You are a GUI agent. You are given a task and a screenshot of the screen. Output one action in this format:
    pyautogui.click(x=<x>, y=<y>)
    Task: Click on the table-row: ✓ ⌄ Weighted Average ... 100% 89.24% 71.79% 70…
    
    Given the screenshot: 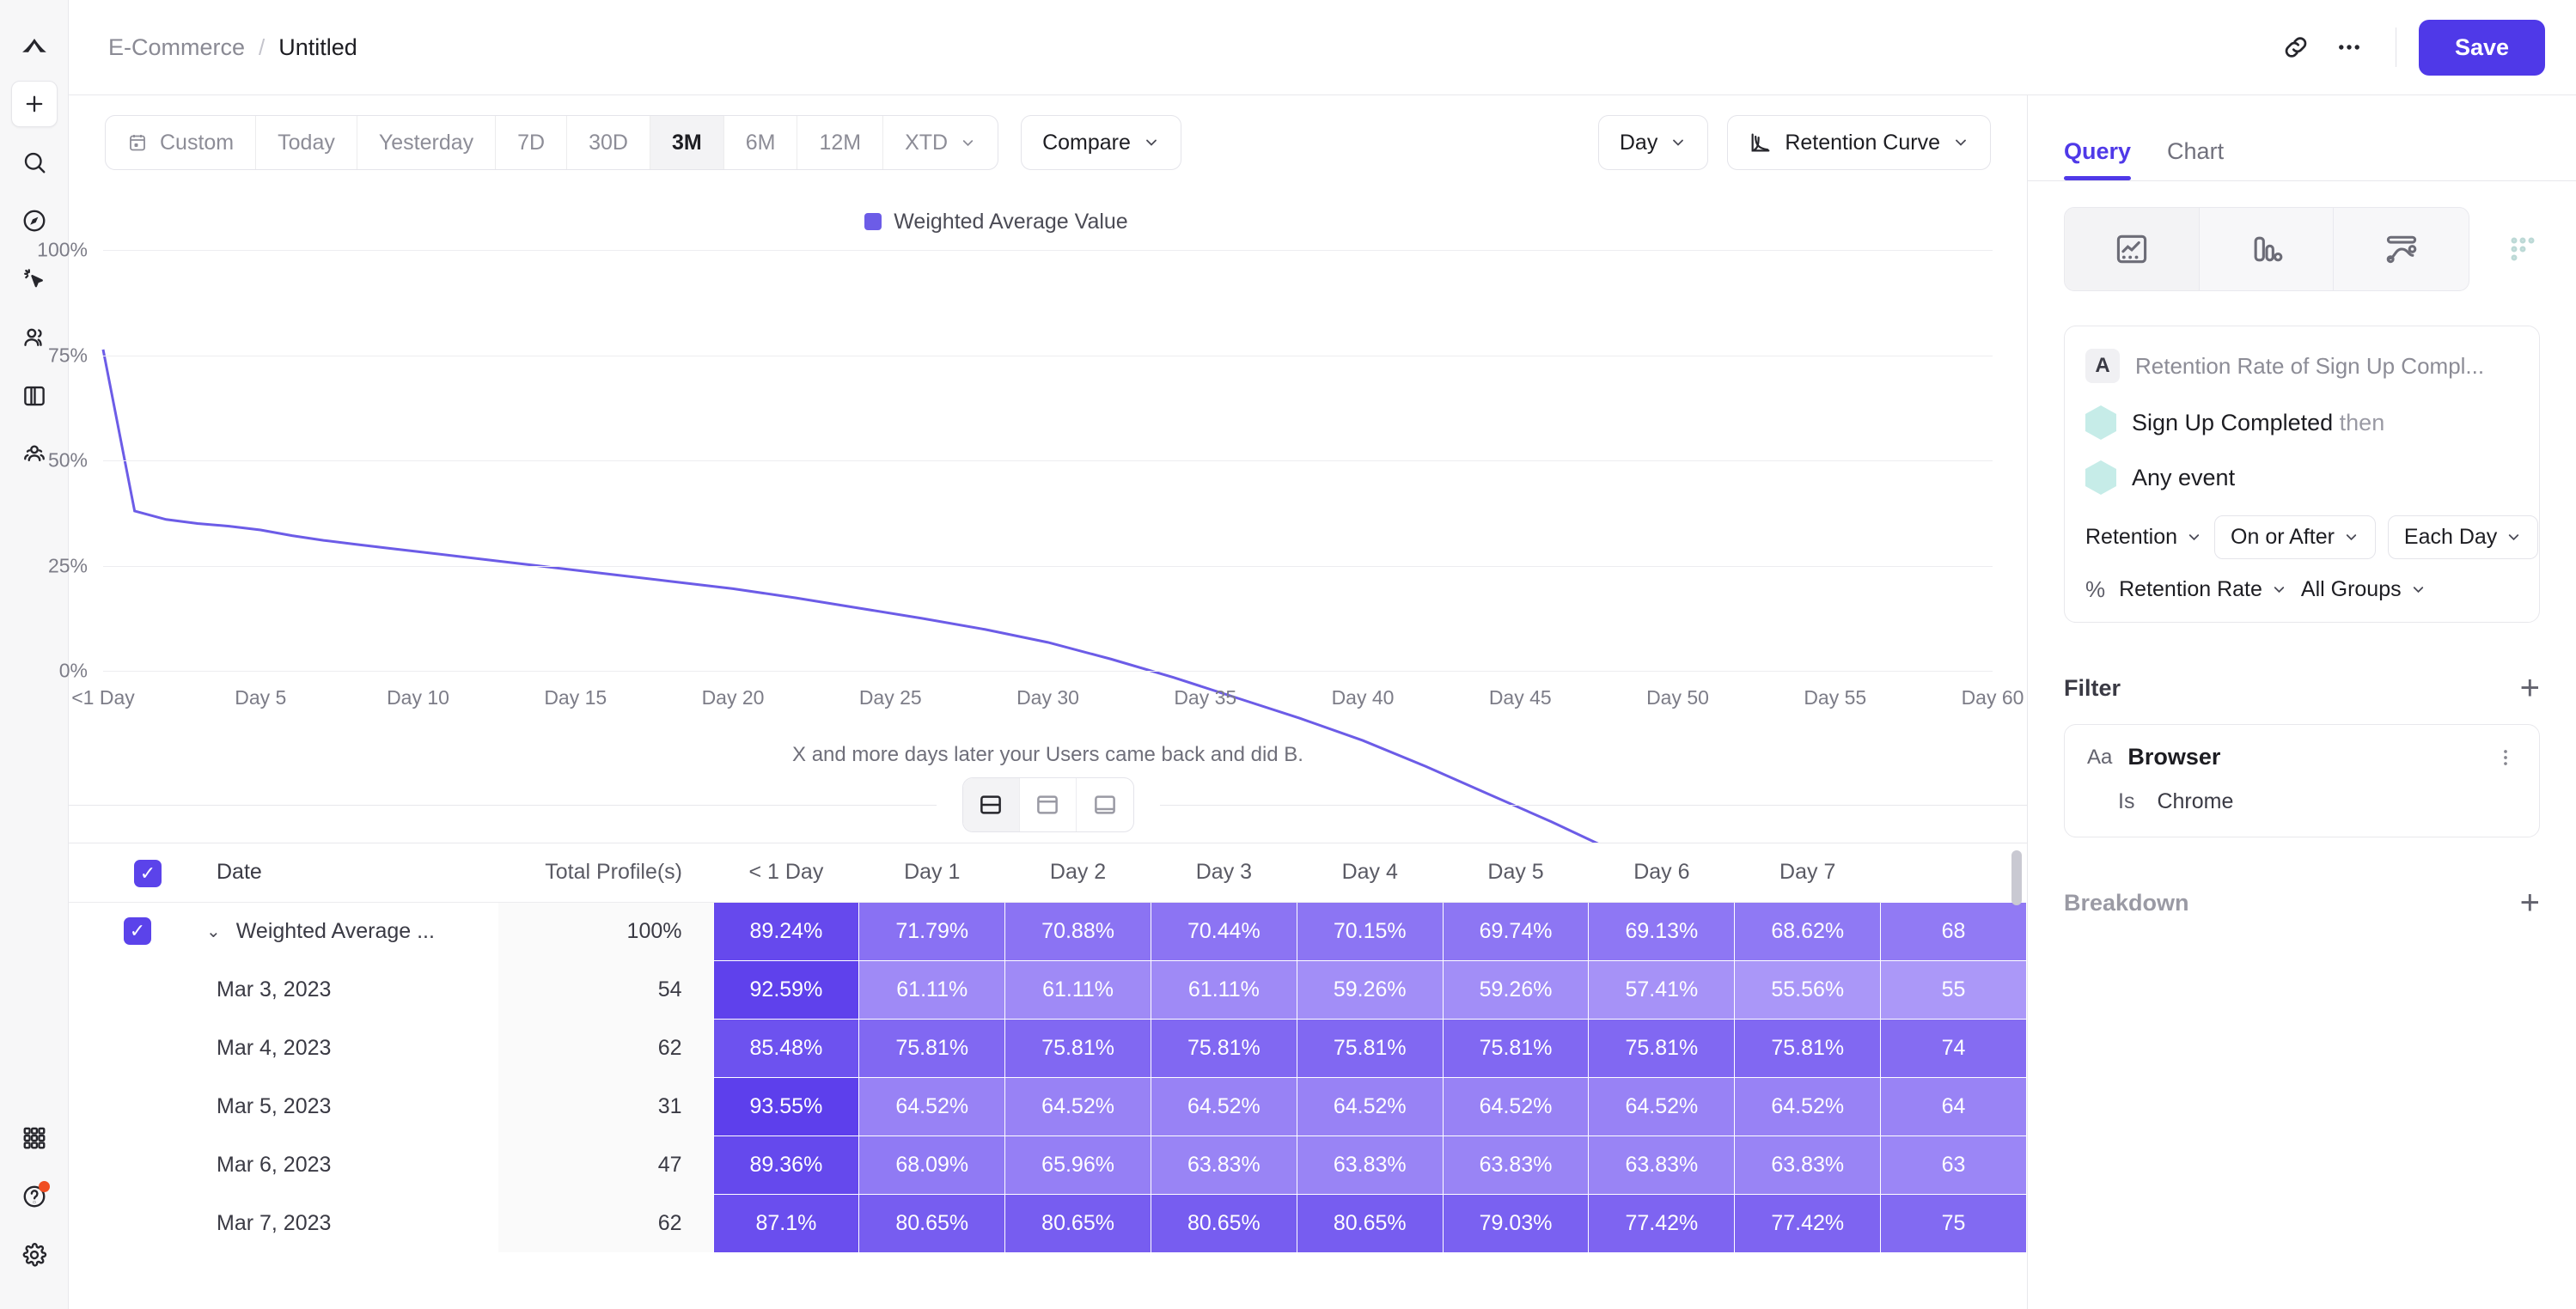 What is the action you would take?
    pyautogui.click(x=1048, y=931)
    